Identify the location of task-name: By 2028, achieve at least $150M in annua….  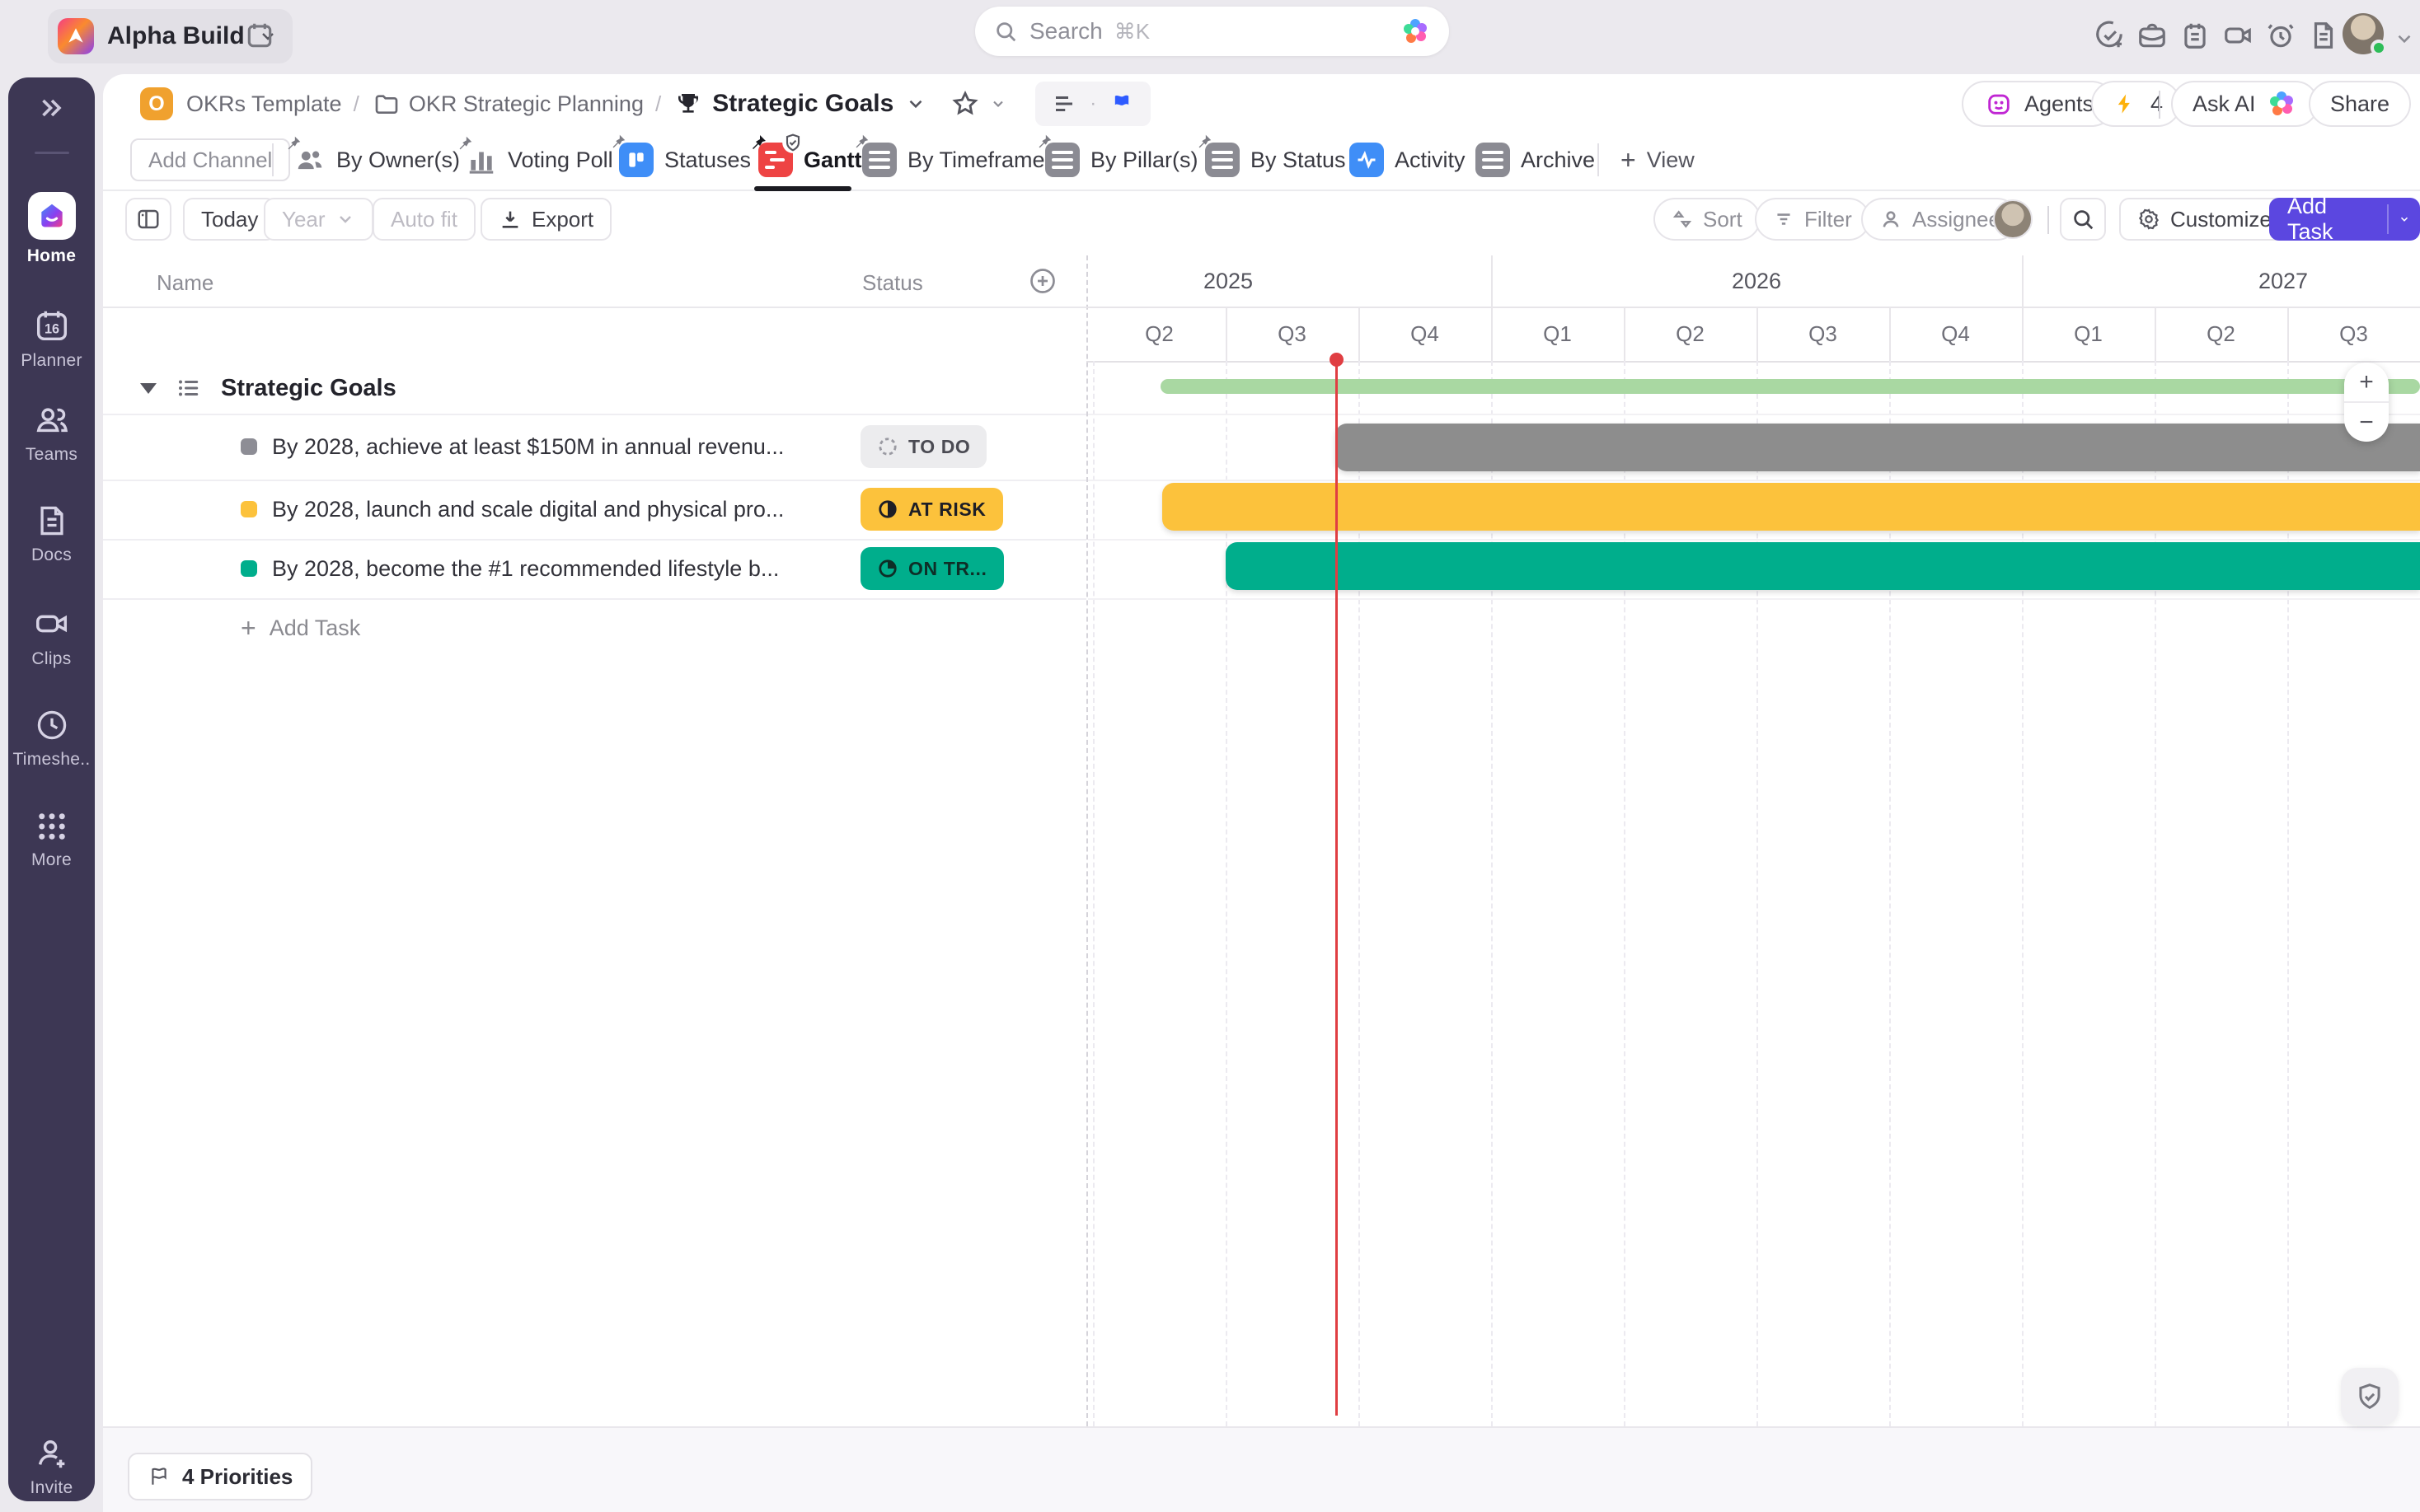
(528, 446).